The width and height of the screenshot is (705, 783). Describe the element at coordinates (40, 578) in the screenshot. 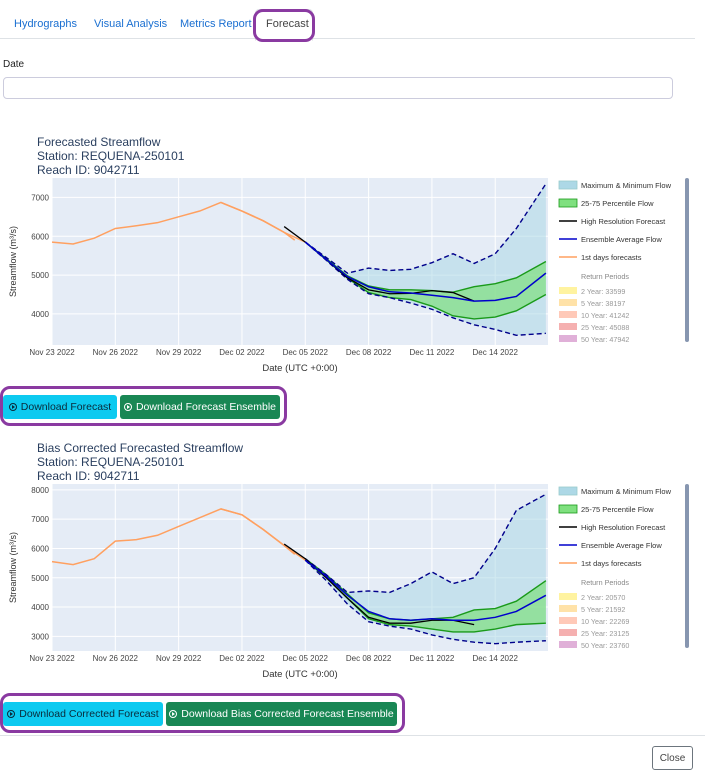

I see `y-tick-label: 5000` at that location.